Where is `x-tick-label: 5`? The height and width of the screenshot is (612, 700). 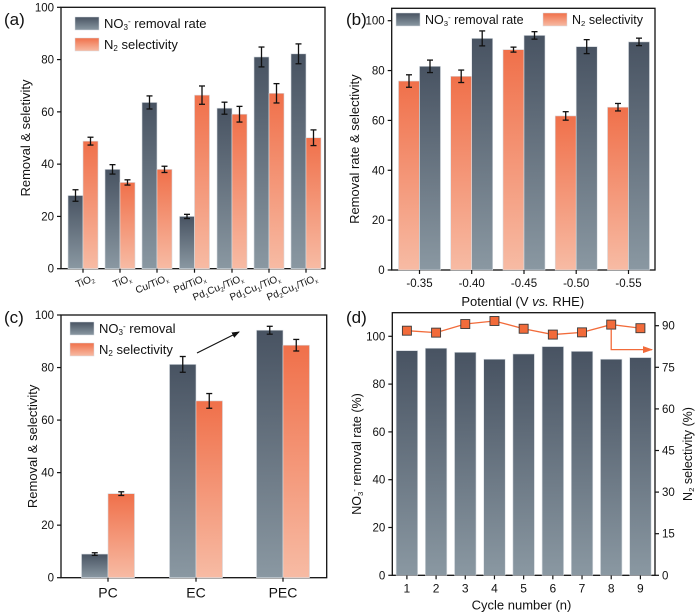
x-tick-label: 5 is located at coordinates (523, 588).